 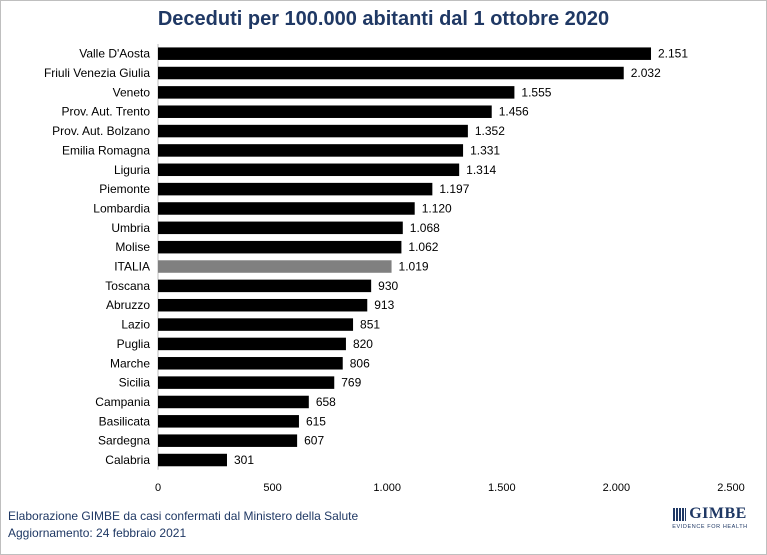 I want to click on value-label: 1.019, so click(x=414, y=267).